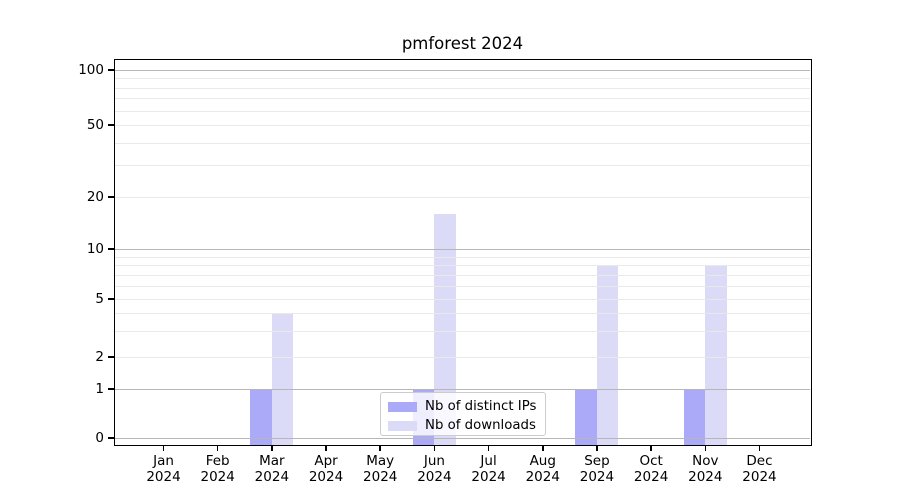 Image resolution: width=900 pixels, height=500 pixels. What do you see at coordinates (326, 469) in the screenshot?
I see `x-axis-month-label: Apr 2024` at bounding box center [326, 469].